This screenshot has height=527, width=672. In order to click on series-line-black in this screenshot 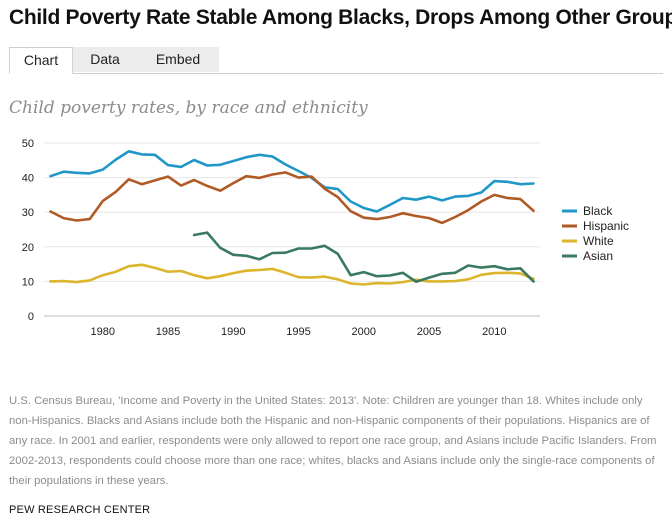, I will do `click(292, 181)`.